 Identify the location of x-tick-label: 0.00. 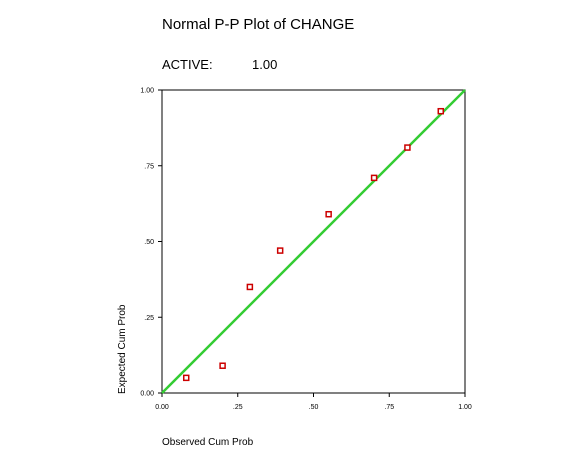
(162, 407).